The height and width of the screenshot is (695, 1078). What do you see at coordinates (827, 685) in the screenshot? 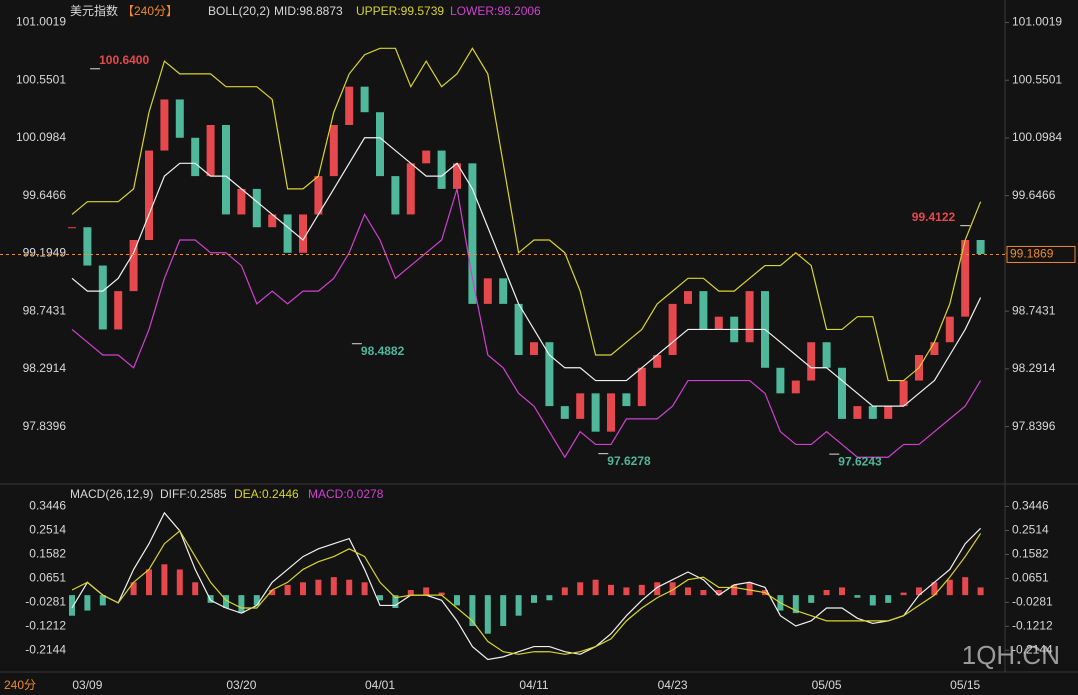
I see `x-tick-label: 05/05` at bounding box center [827, 685].